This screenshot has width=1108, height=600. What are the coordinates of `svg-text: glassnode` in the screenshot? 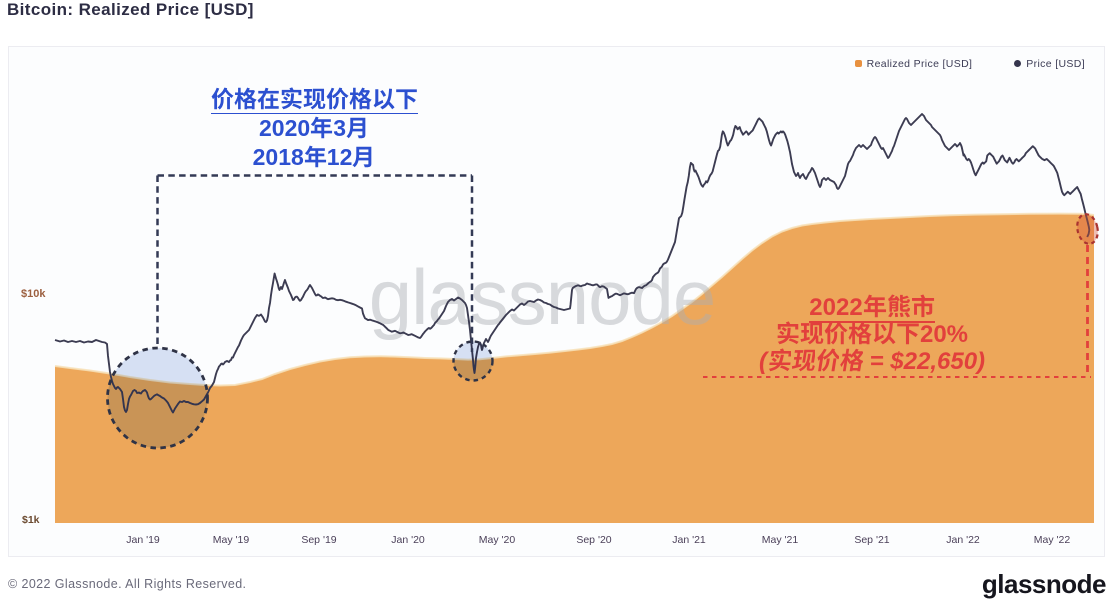 It's located at (542, 297).